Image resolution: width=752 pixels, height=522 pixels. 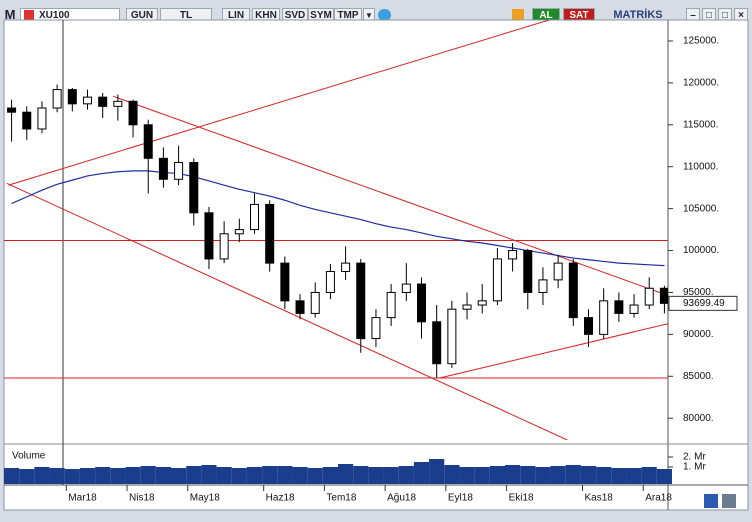 I want to click on x-tick-label: Nis18, so click(x=142, y=498).